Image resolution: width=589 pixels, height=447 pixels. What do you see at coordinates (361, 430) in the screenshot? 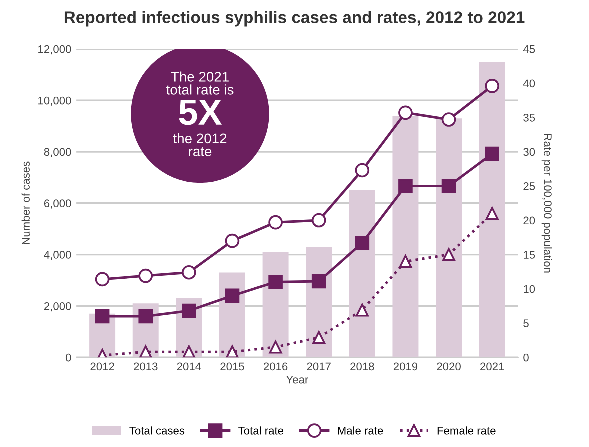
I see `legend-label: Male rate` at bounding box center [361, 430].